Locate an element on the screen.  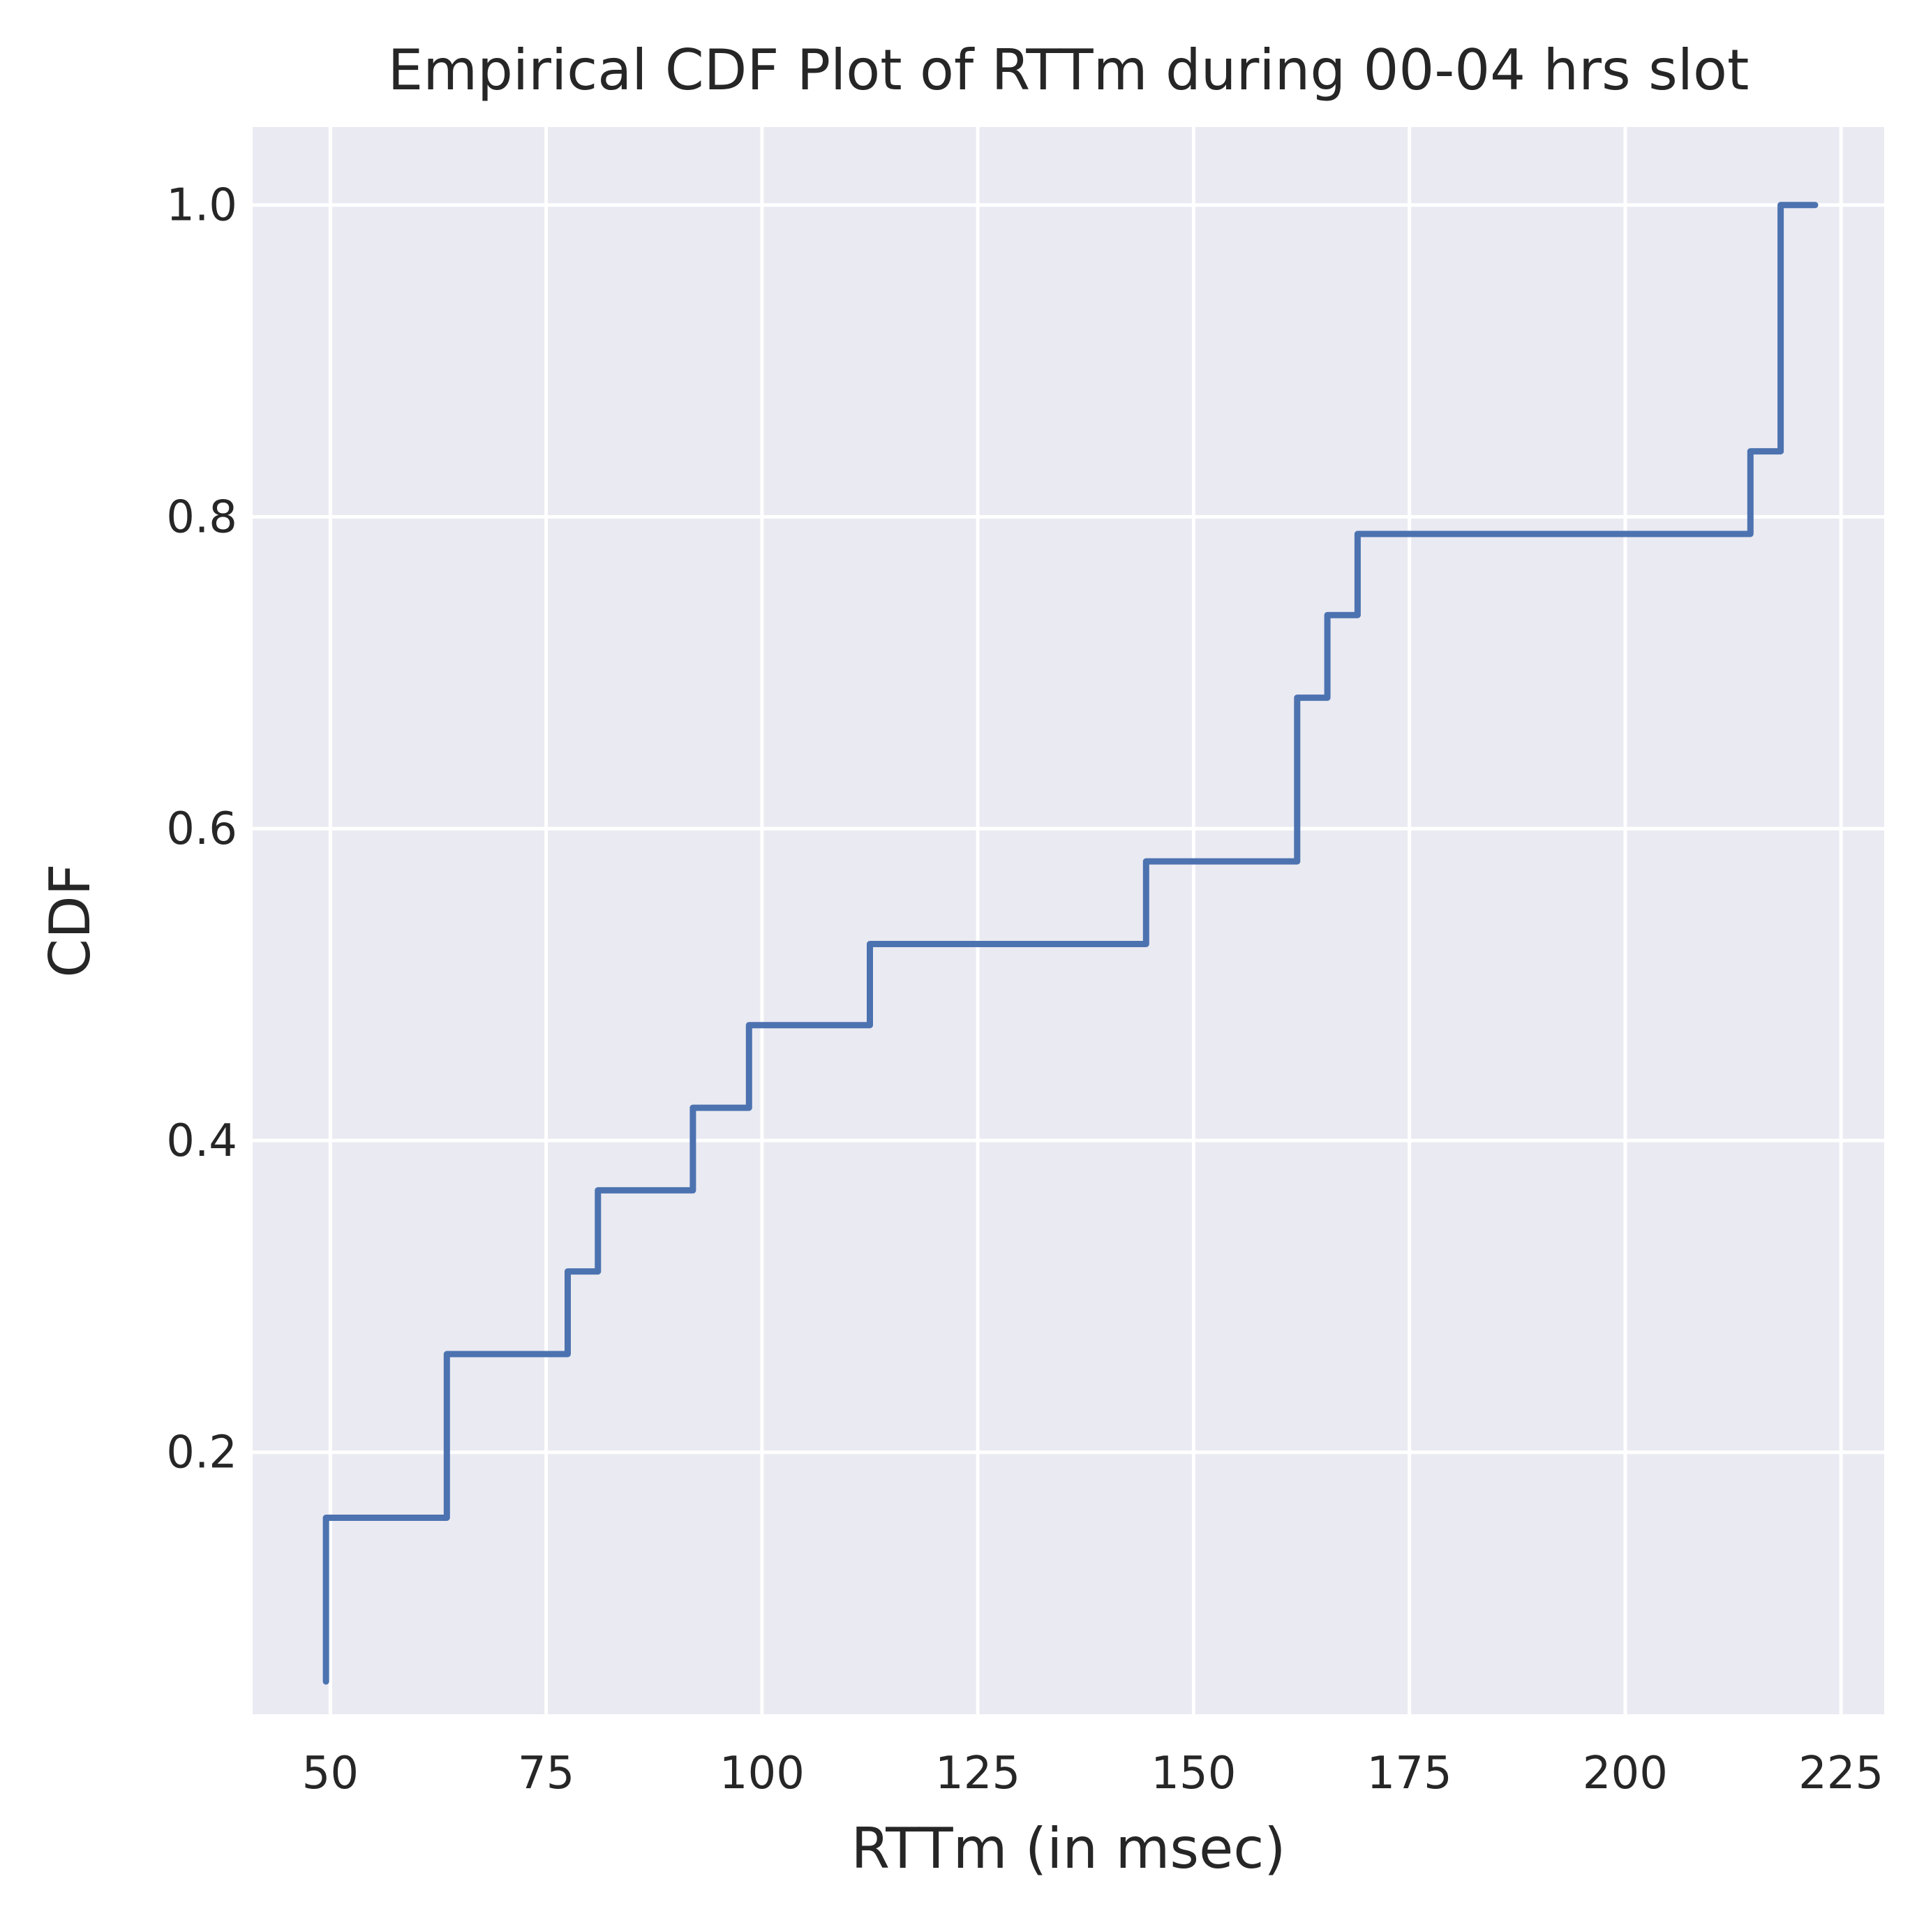
y-tick-labels: 0.2 0.4 0.6 0.8 1.0 is located at coordinates (202, 829).